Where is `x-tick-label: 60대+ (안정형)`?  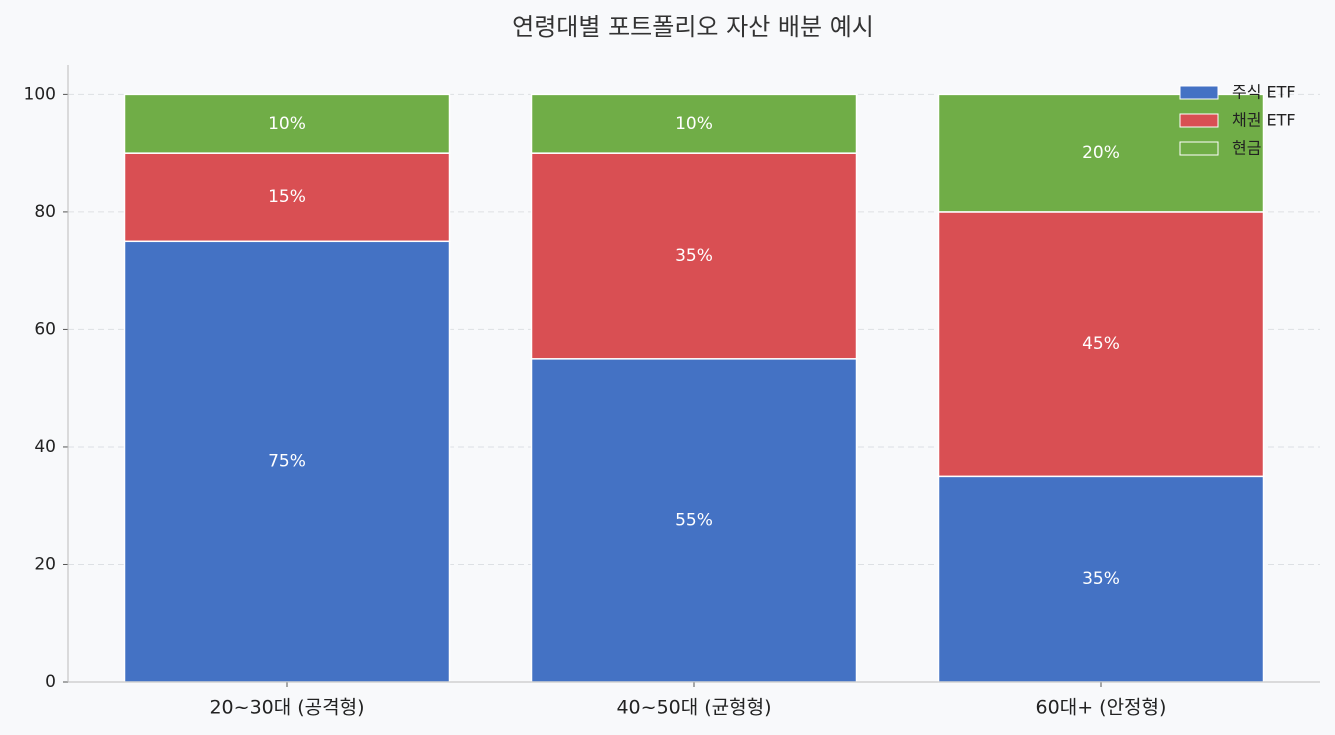 x-tick-label: 60대+ (안정형) is located at coordinates (1101, 708).